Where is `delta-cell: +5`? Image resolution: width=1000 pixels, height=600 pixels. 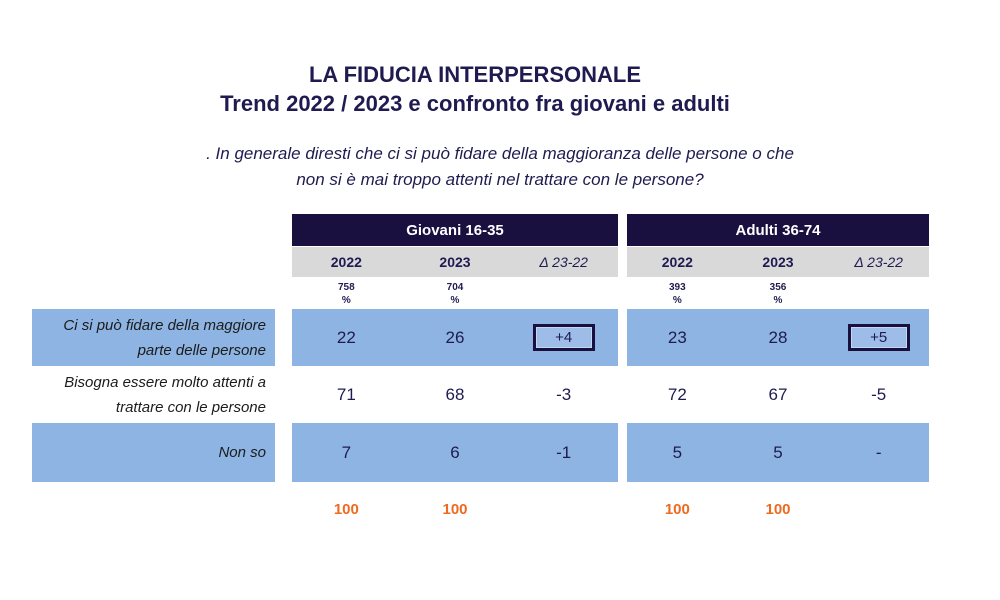
delta-cell: +5 is located at coordinates (878, 337).